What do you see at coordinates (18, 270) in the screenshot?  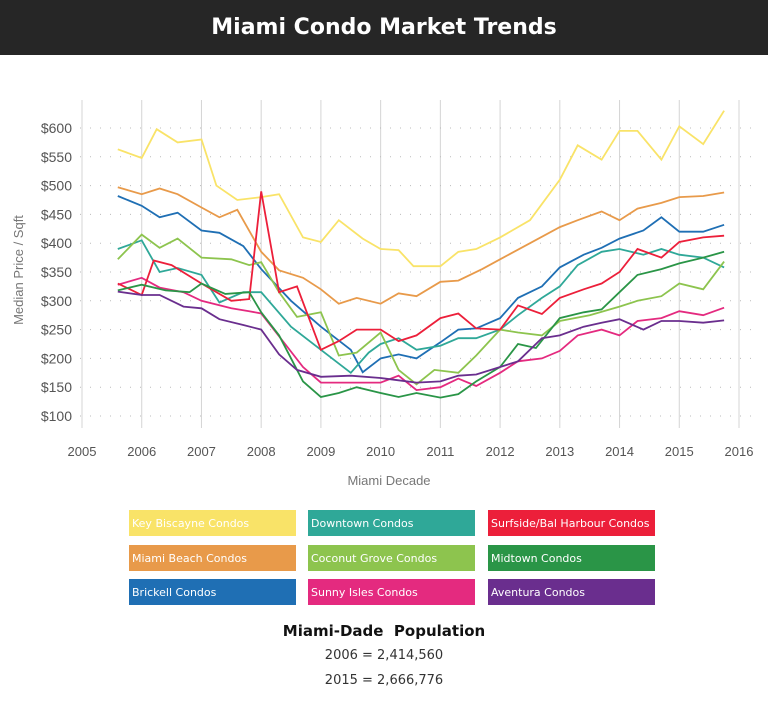 I see `y-axis-label: Median Price / Sqft` at bounding box center [18, 270].